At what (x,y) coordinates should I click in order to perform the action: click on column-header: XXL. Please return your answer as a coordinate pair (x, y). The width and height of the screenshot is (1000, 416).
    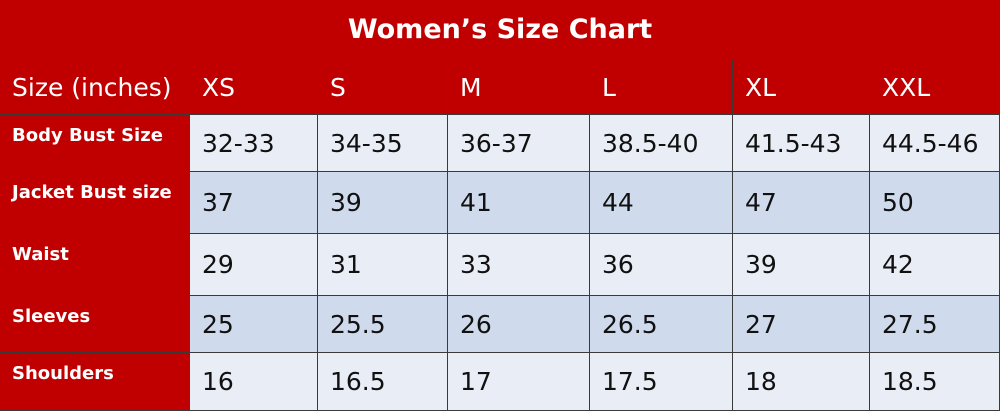
    Looking at the image, I should click on (935, 87).